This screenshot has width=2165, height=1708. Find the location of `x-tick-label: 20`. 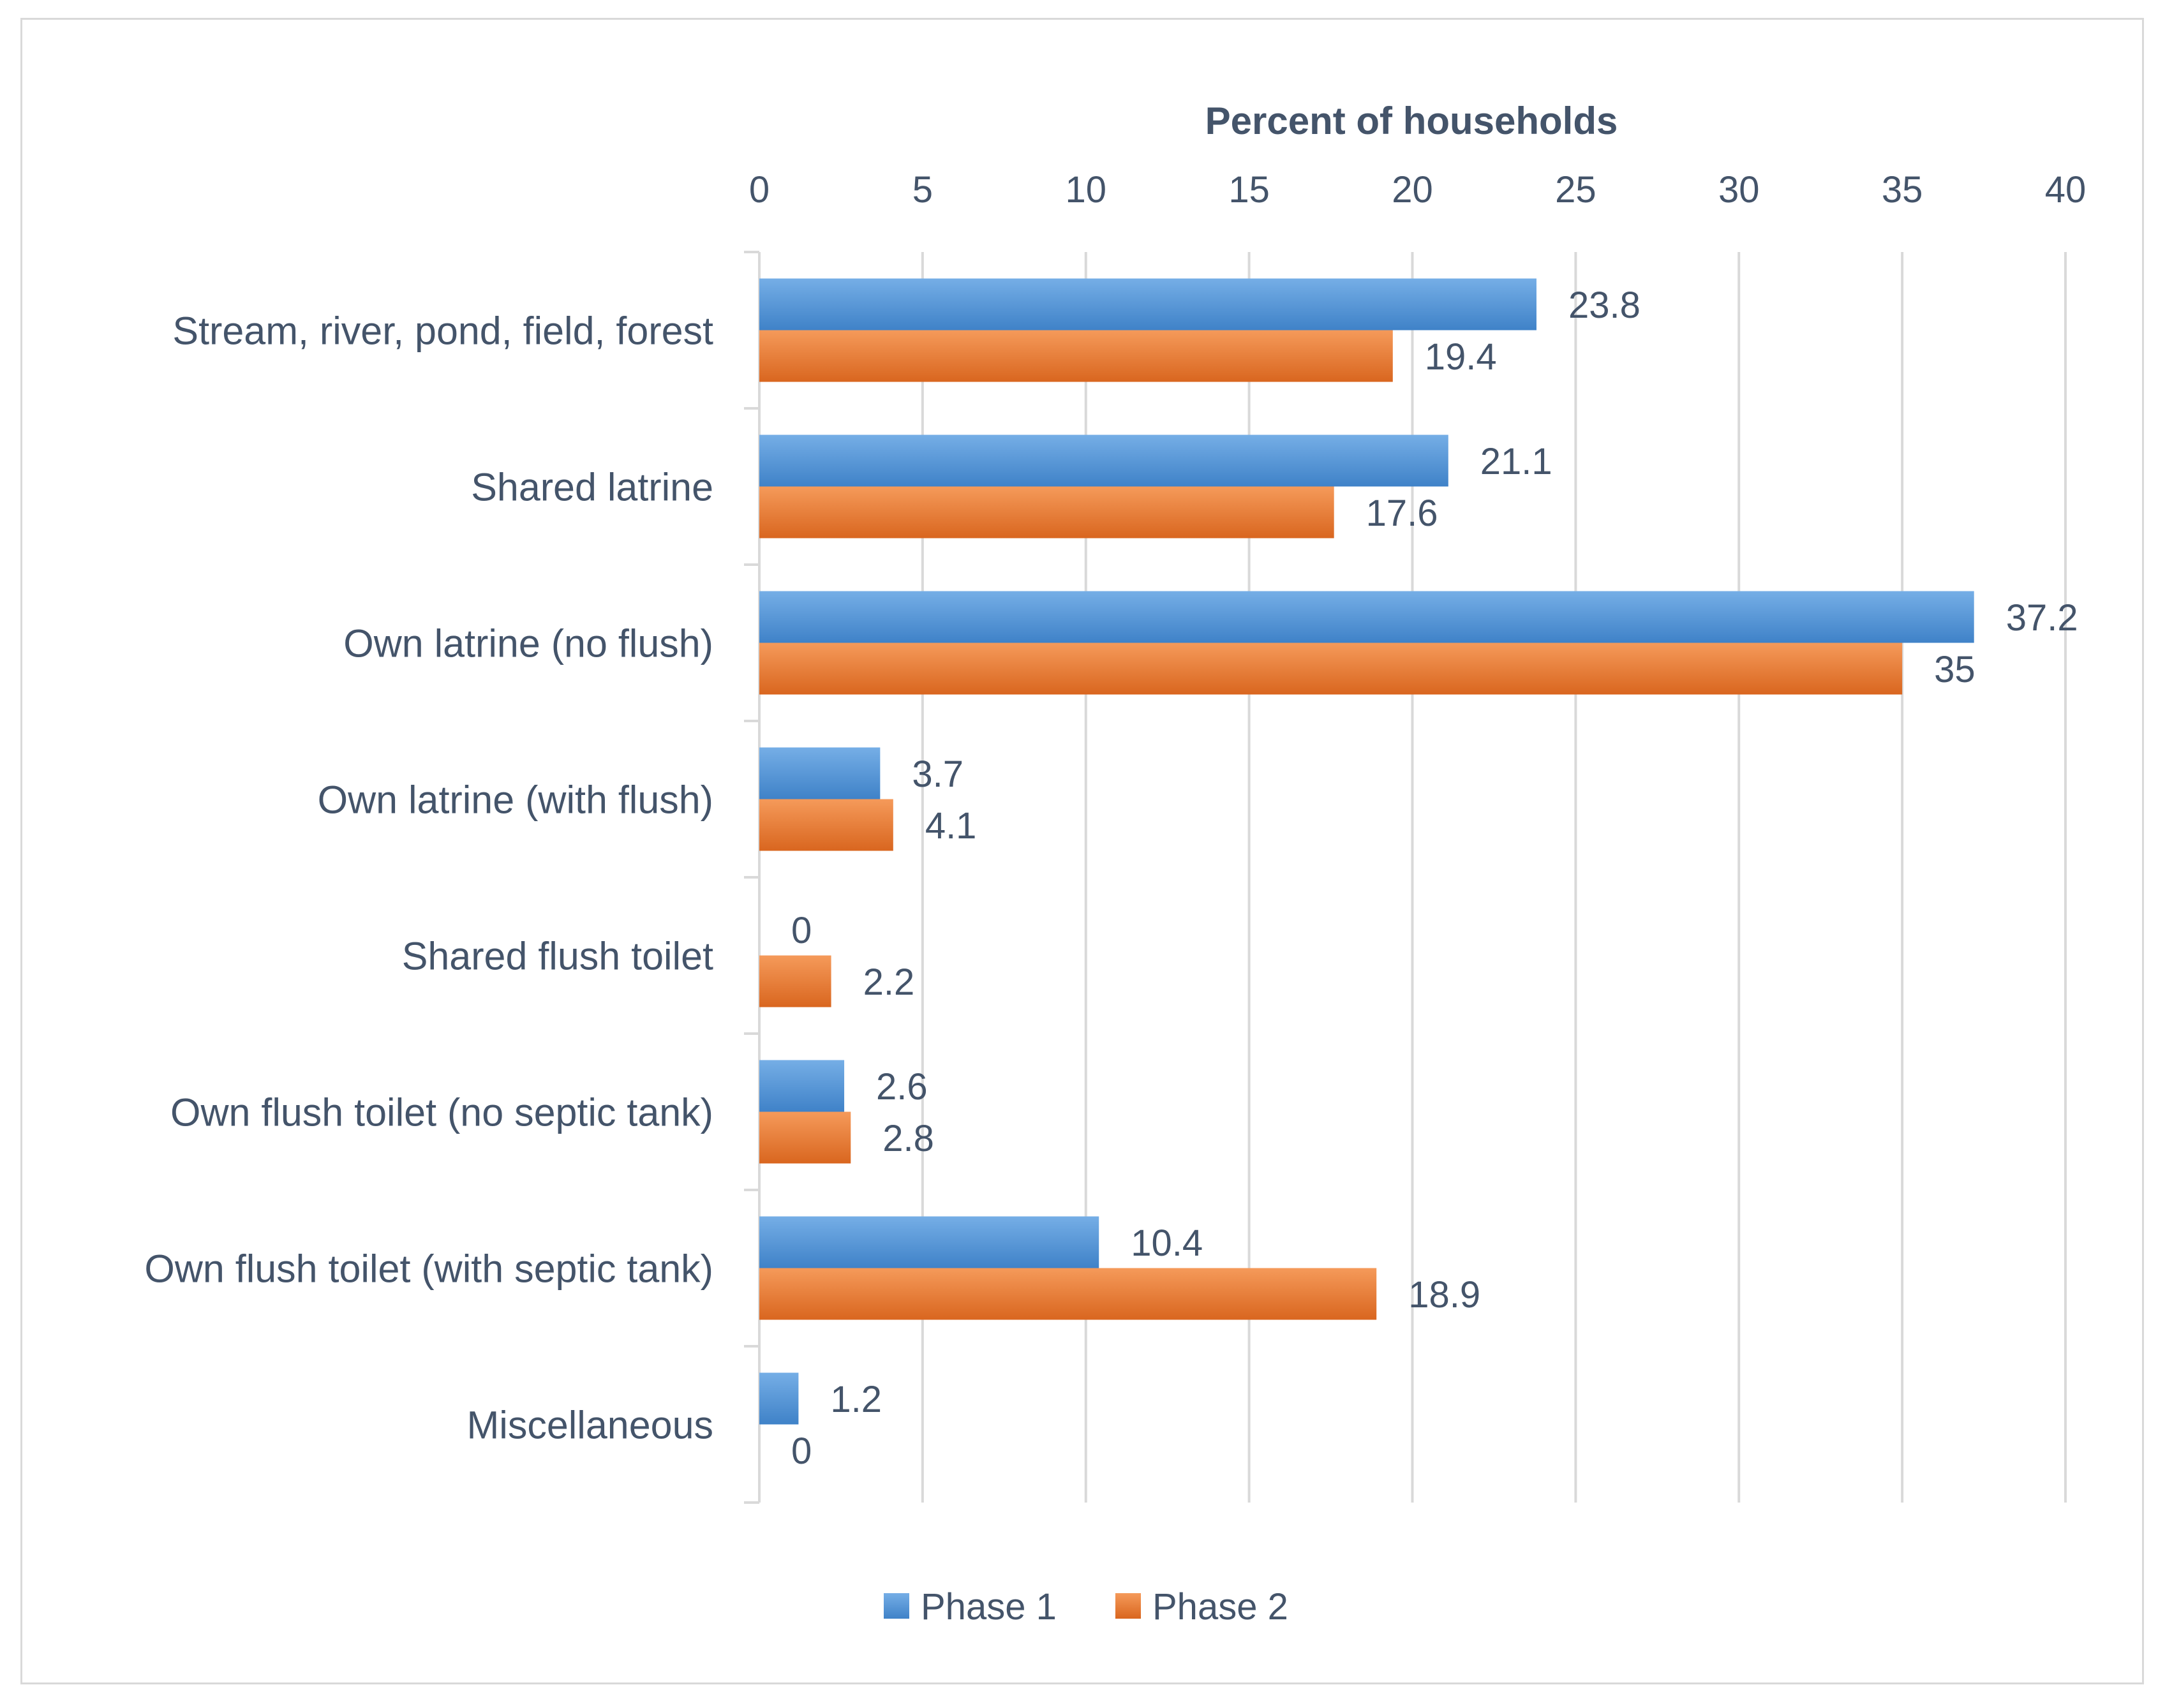

x-tick-label: 20 is located at coordinates (1412, 190).